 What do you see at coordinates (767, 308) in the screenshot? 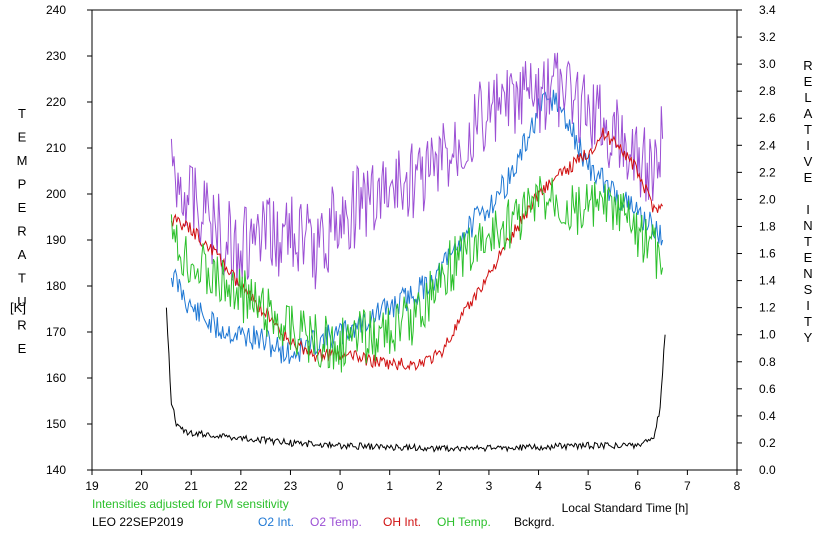
I see `y-right-tick-label: 1.2` at bounding box center [767, 308].